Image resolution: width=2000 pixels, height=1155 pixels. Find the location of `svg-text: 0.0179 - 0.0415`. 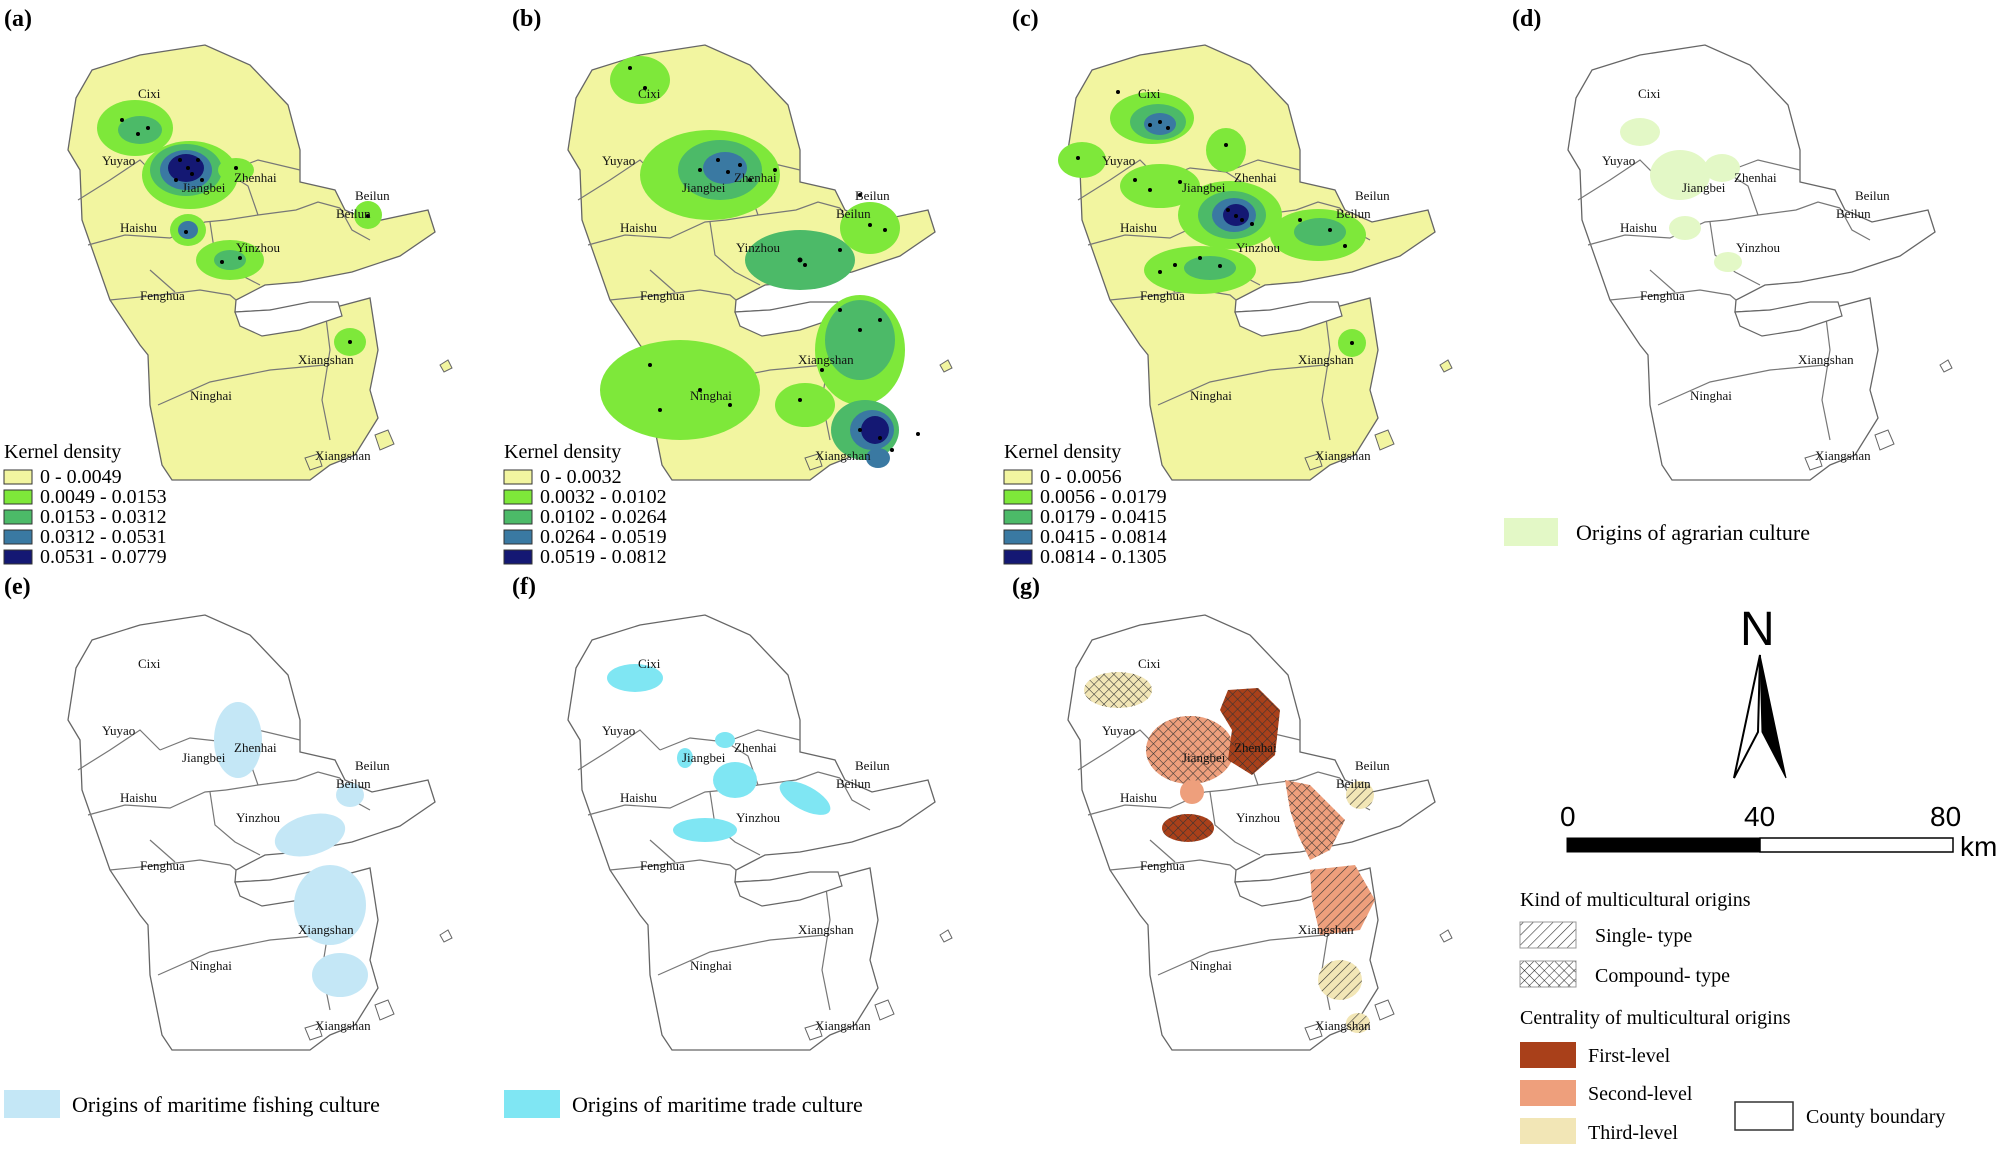

svg-text: 0.0179 - 0.0415 is located at coordinates (1103, 517).